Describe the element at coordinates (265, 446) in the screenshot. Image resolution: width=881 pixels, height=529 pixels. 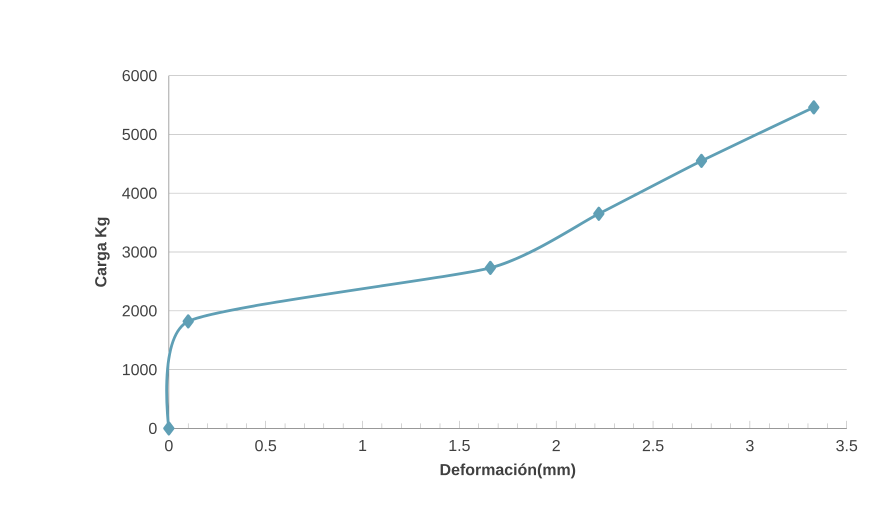
I see `x-tick-label: 0.5` at that location.